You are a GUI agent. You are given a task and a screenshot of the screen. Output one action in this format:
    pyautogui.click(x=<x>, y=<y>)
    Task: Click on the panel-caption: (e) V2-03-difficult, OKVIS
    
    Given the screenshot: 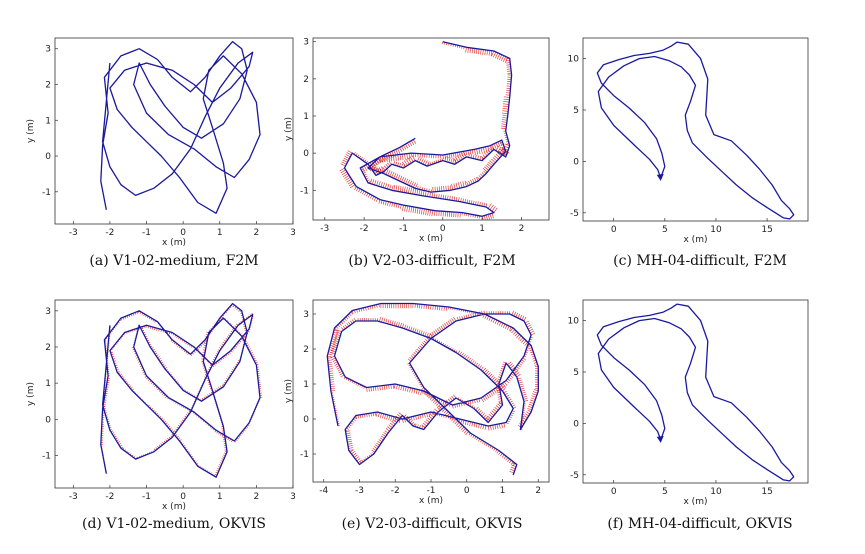 What is the action you would take?
    pyautogui.click(x=432, y=524)
    